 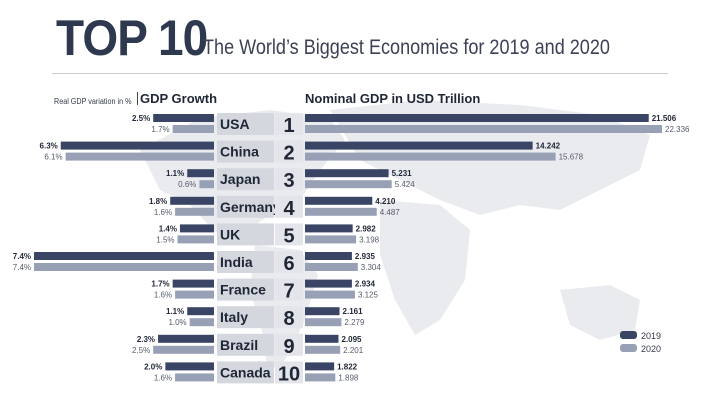 What do you see at coordinates (132, 38) in the screenshot?
I see `title-top10: TOP 10` at bounding box center [132, 38].